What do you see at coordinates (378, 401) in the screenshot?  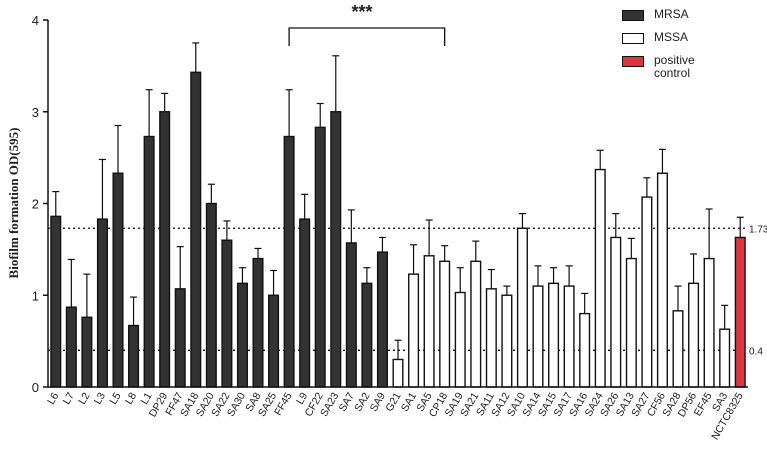 I see `x-tick-label: SA9` at bounding box center [378, 401].